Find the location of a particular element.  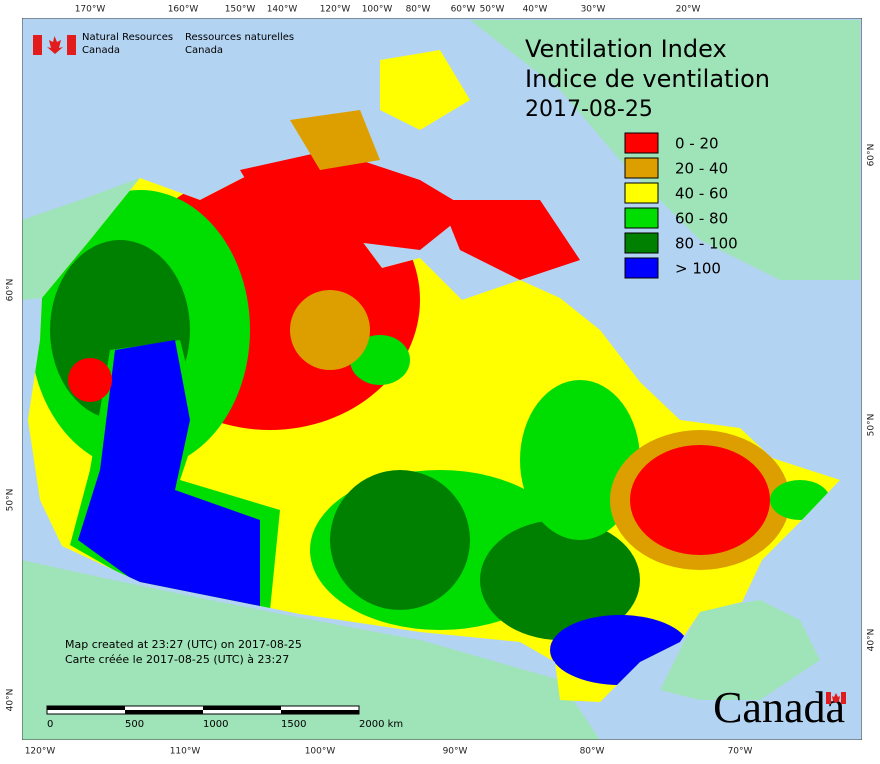

agency-en: Canada is located at coordinates (101, 50).